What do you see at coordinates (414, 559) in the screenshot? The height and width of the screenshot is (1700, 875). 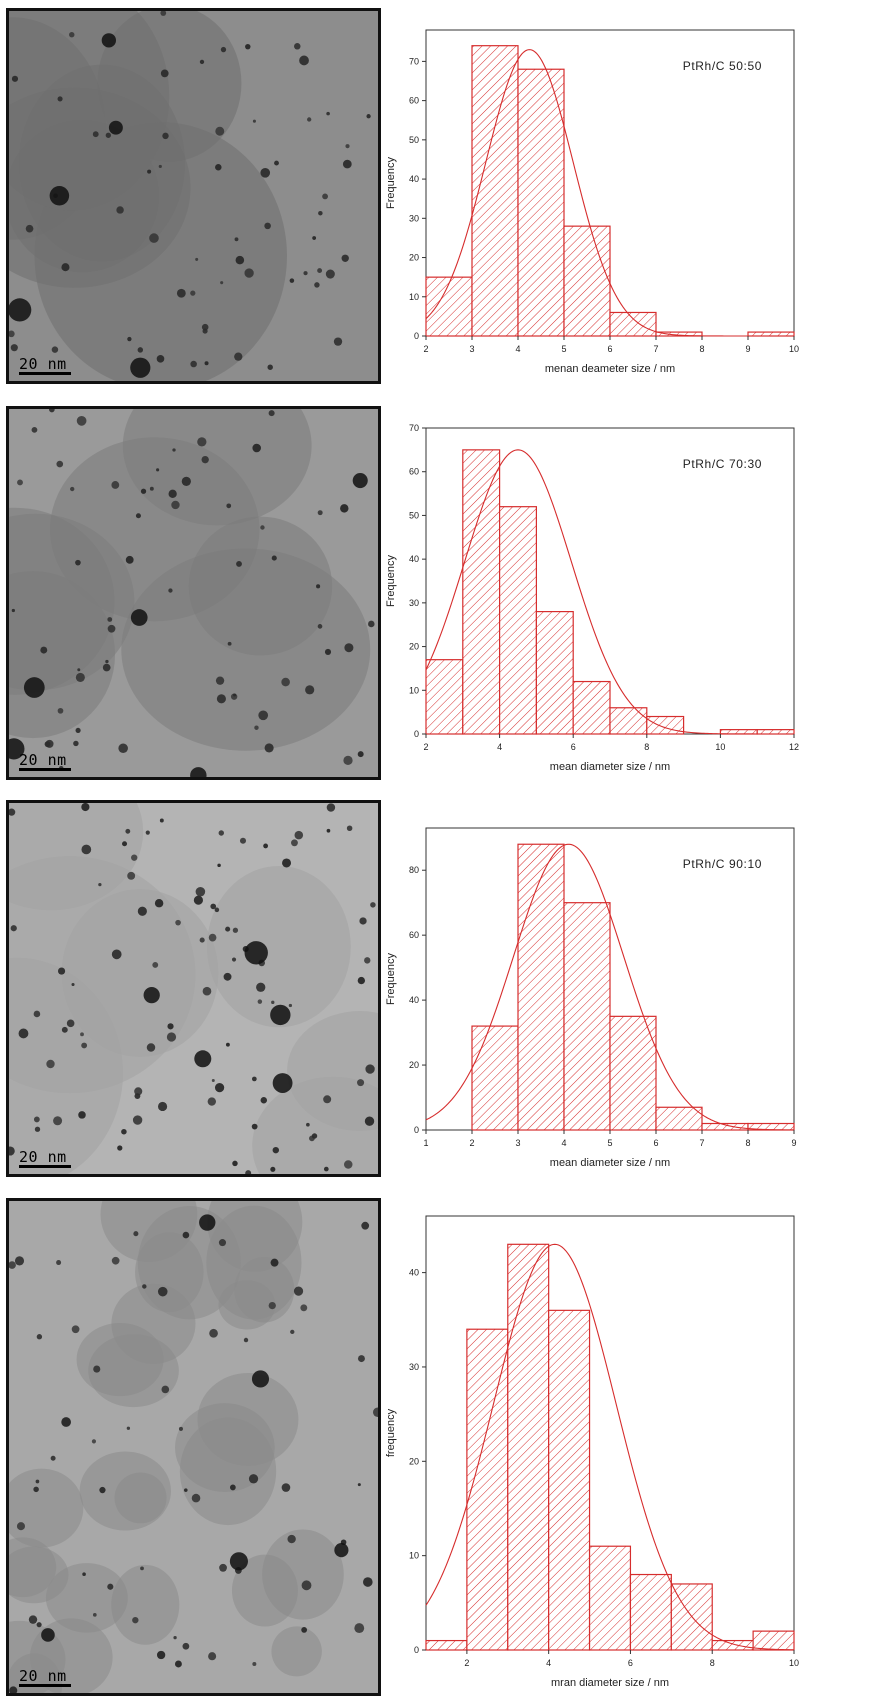 I see `y-tick-label: 40` at bounding box center [414, 559].